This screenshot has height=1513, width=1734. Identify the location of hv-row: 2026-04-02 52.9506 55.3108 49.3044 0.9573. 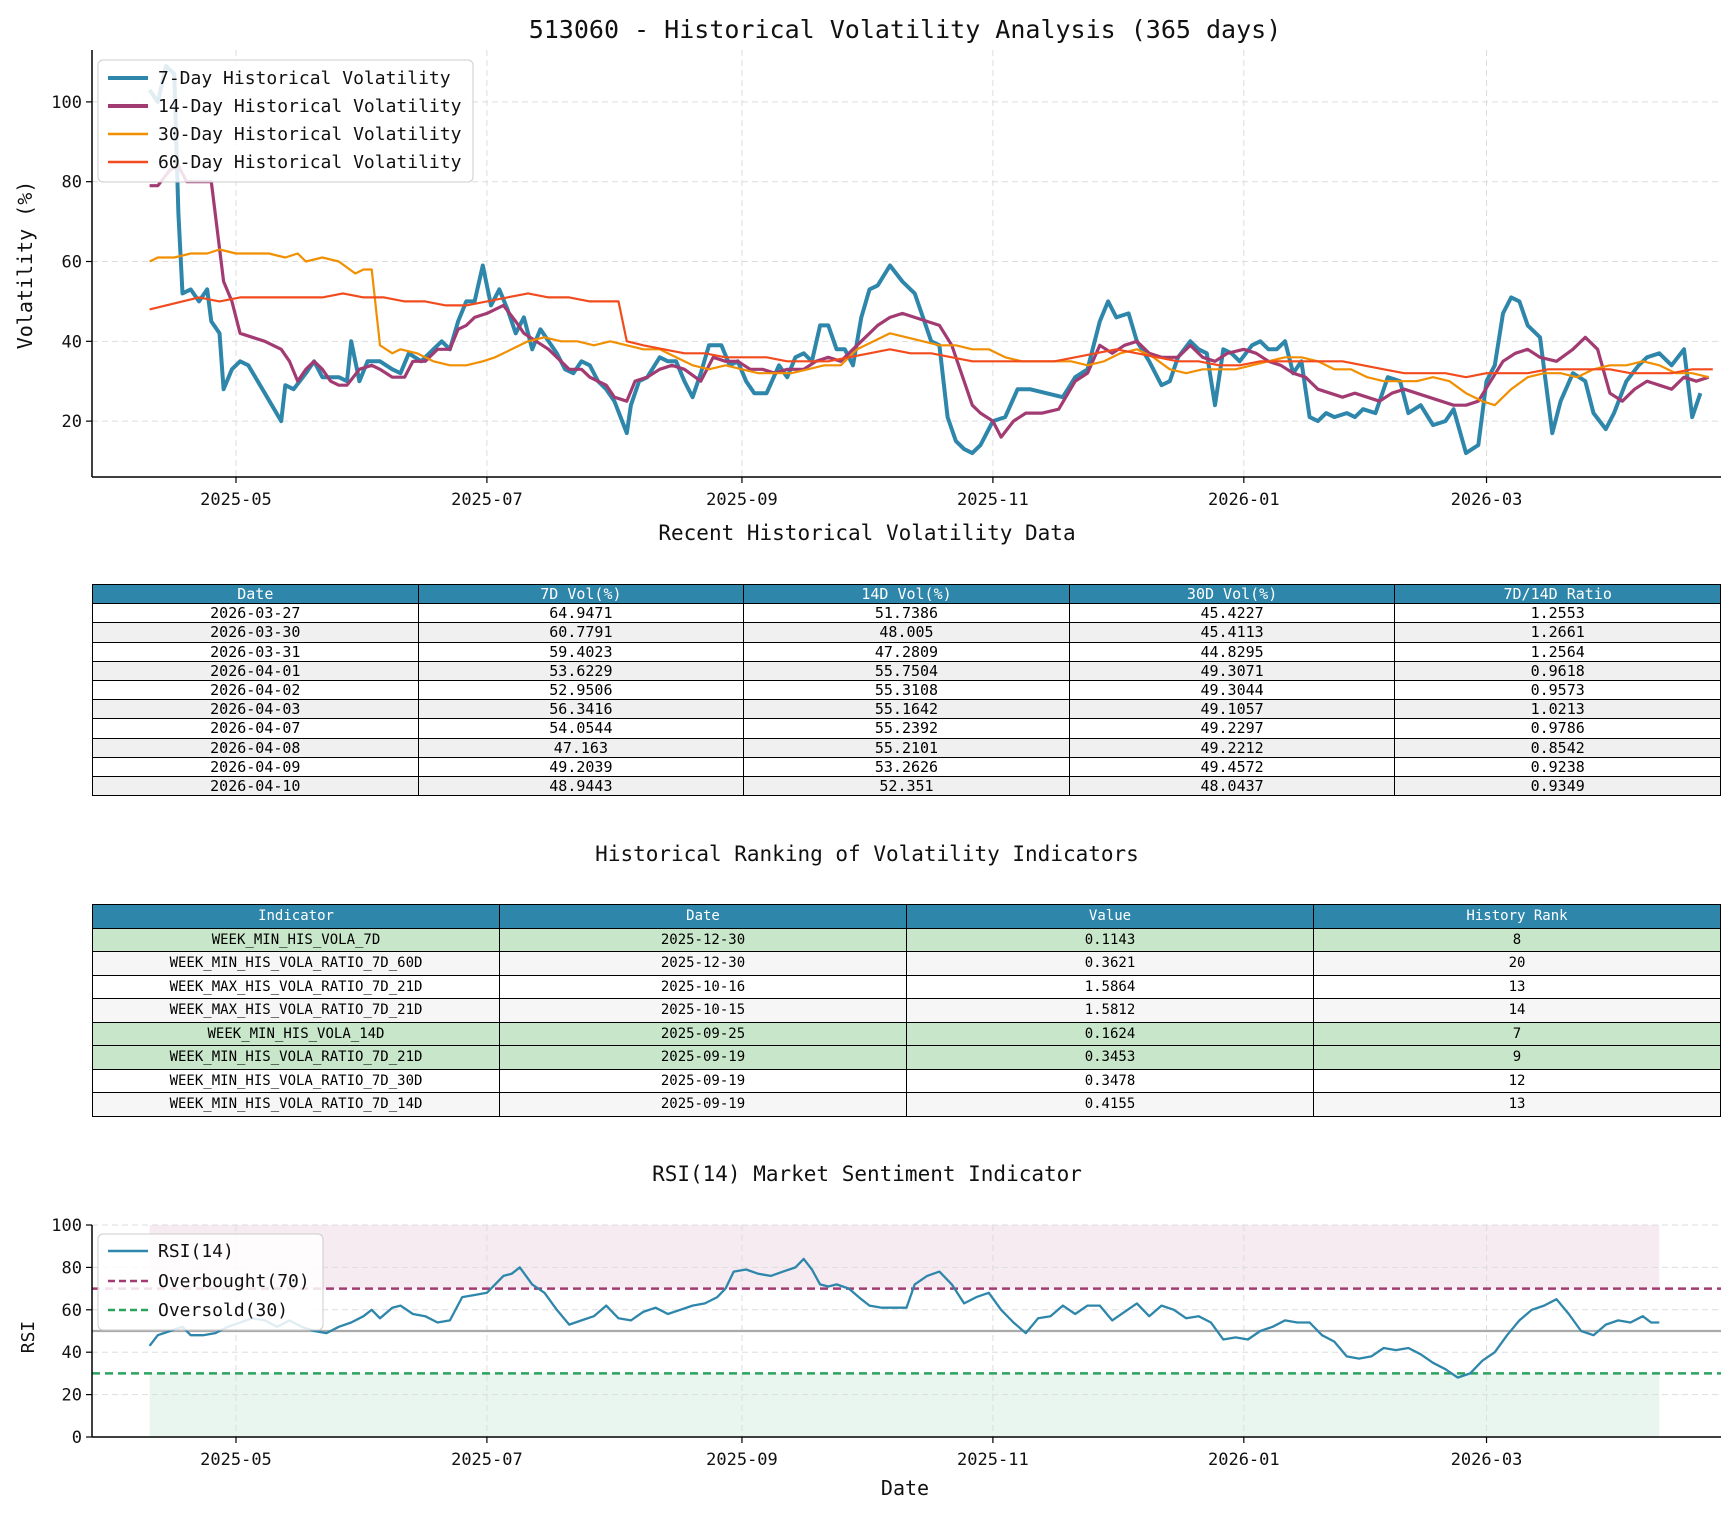
(906, 690).